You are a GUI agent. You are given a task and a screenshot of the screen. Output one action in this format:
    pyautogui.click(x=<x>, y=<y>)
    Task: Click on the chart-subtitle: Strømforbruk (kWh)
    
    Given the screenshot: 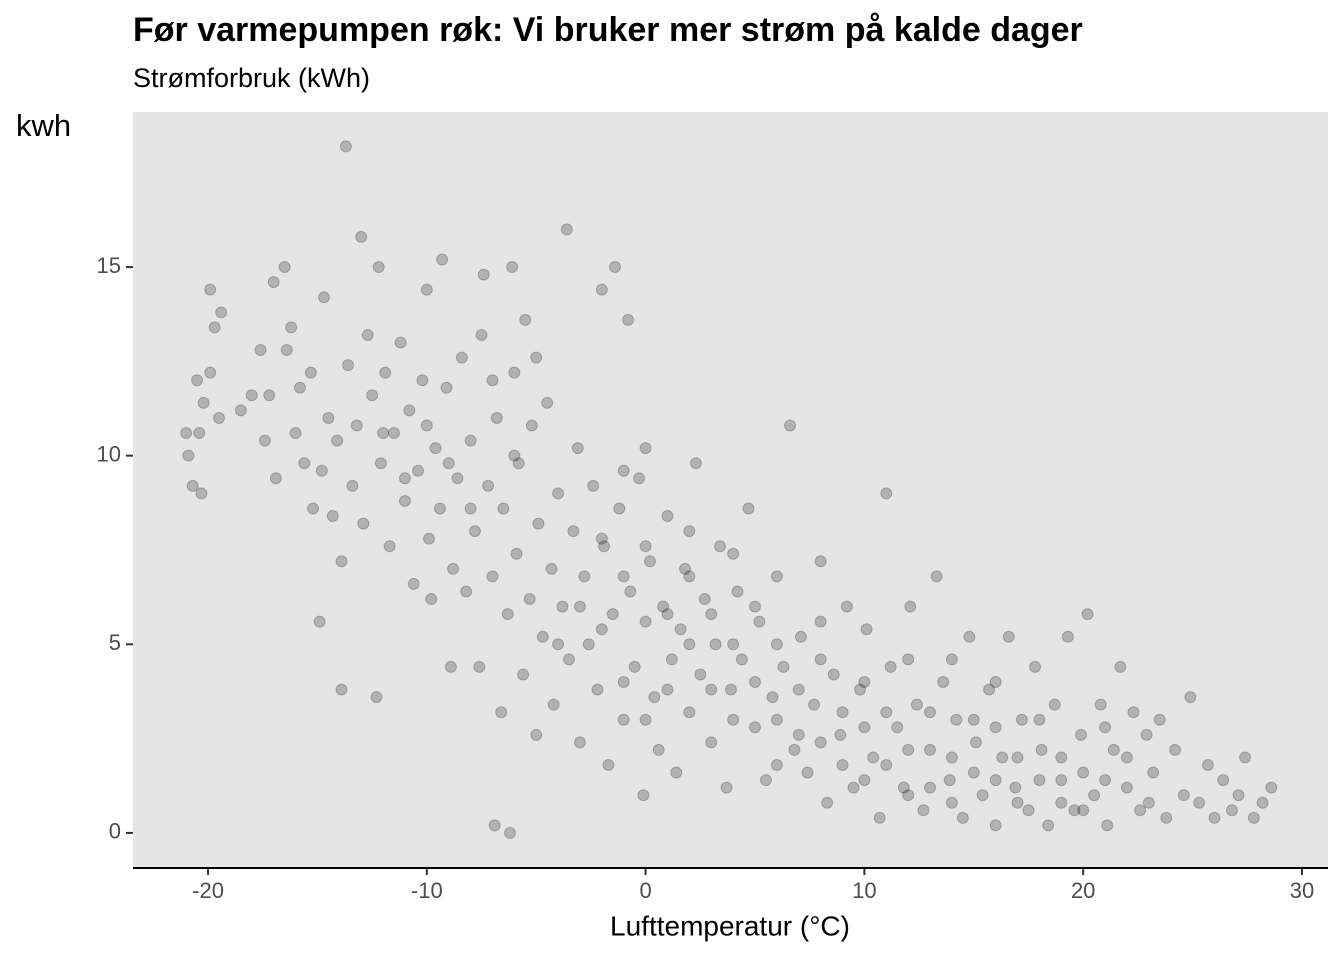 What is the action you would take?
    pyautogui.click(x=251, y=78)
    